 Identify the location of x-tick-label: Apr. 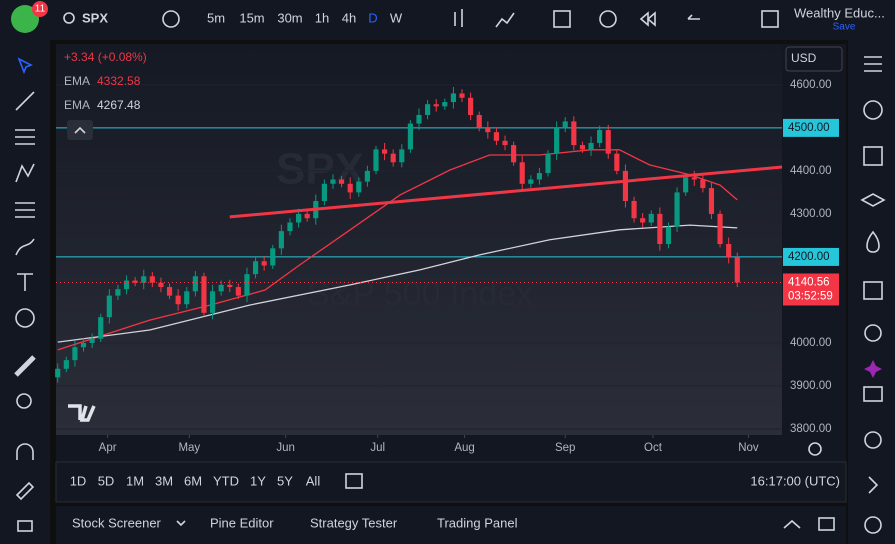
(108, 448).